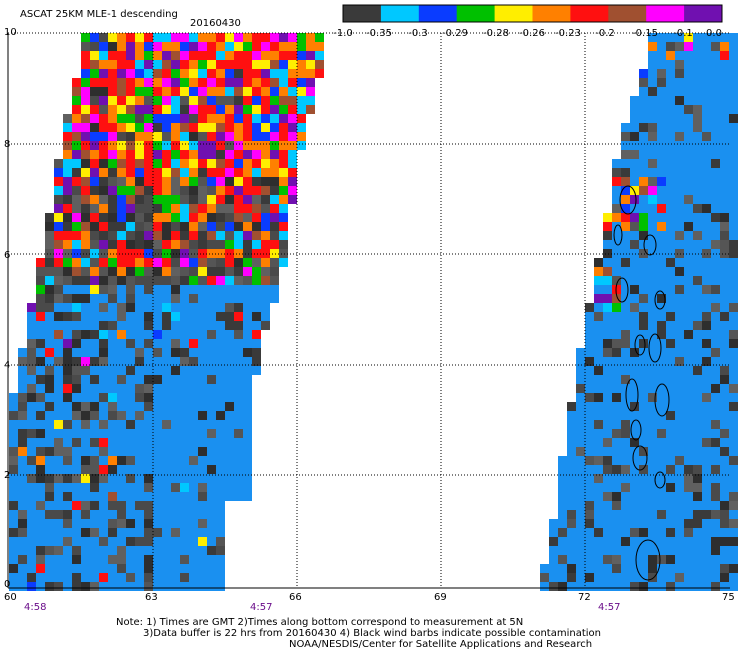 This screenshot has width=740, height=650. I want to click on island-outline, so click(618, 235).